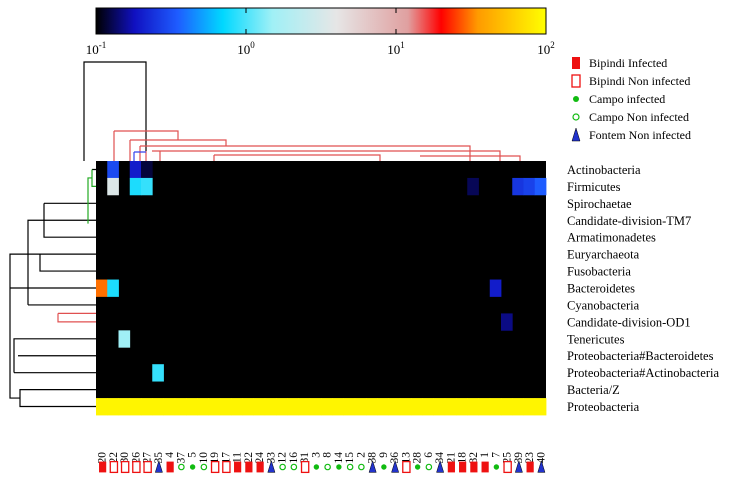 The height and width of the screenshot is (479, 743). What do you see at coordinates (463, 458) in the screenshot?
I see `column-label: 18` at bounding box center [463, 458].